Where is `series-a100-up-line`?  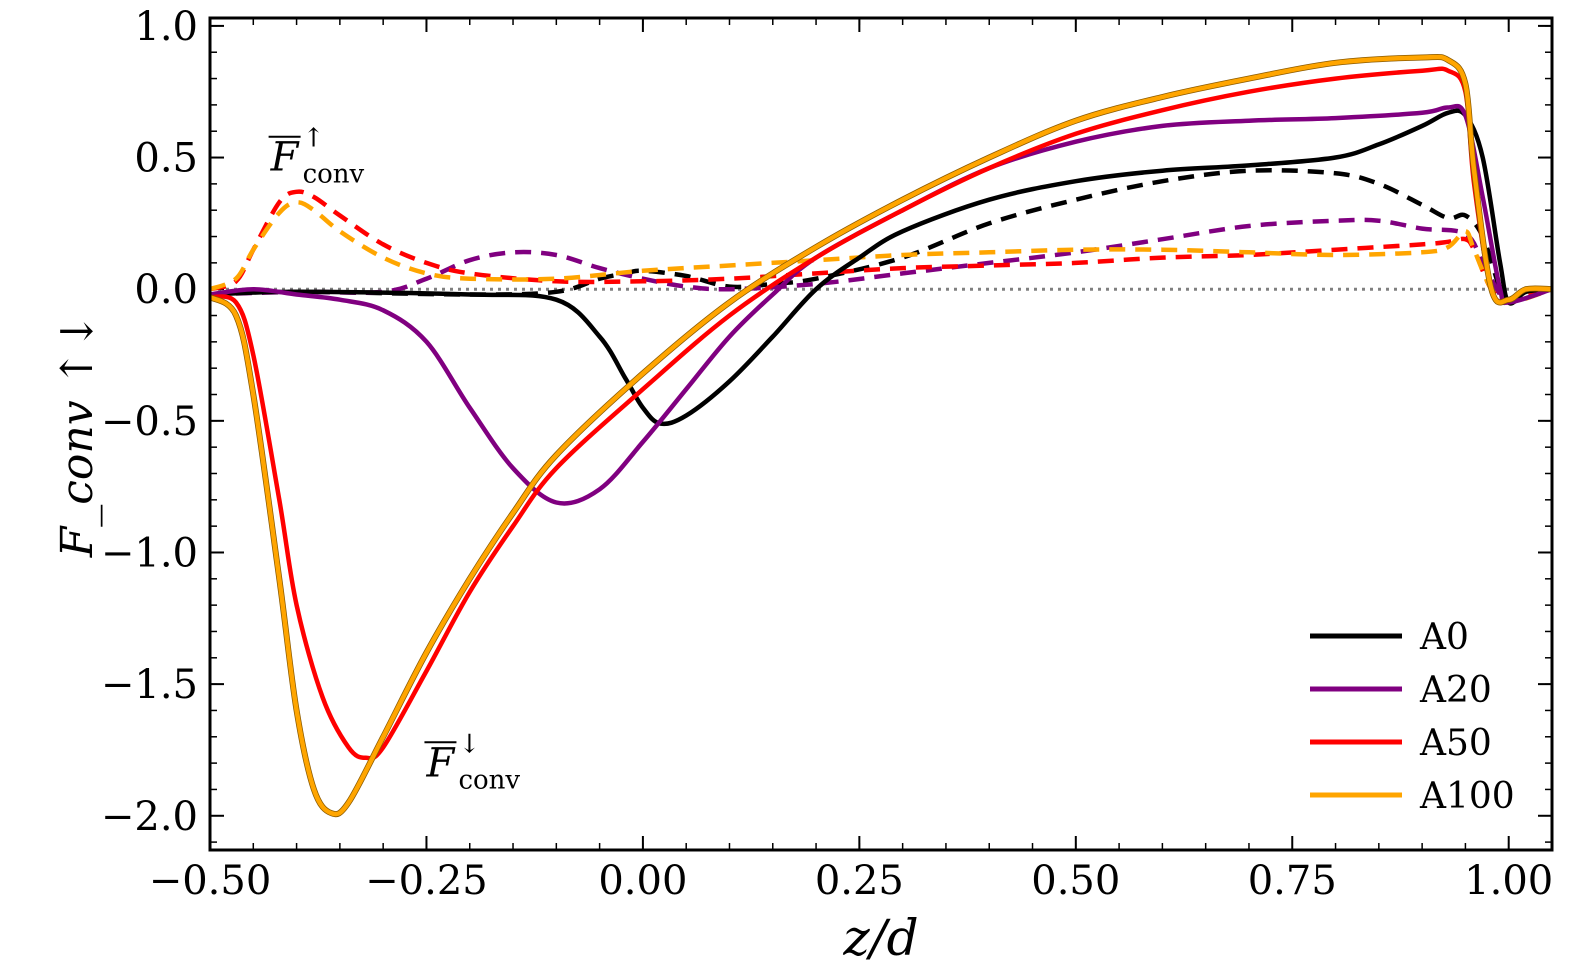
series-a100-up-line is located at coordinates (881, 252).